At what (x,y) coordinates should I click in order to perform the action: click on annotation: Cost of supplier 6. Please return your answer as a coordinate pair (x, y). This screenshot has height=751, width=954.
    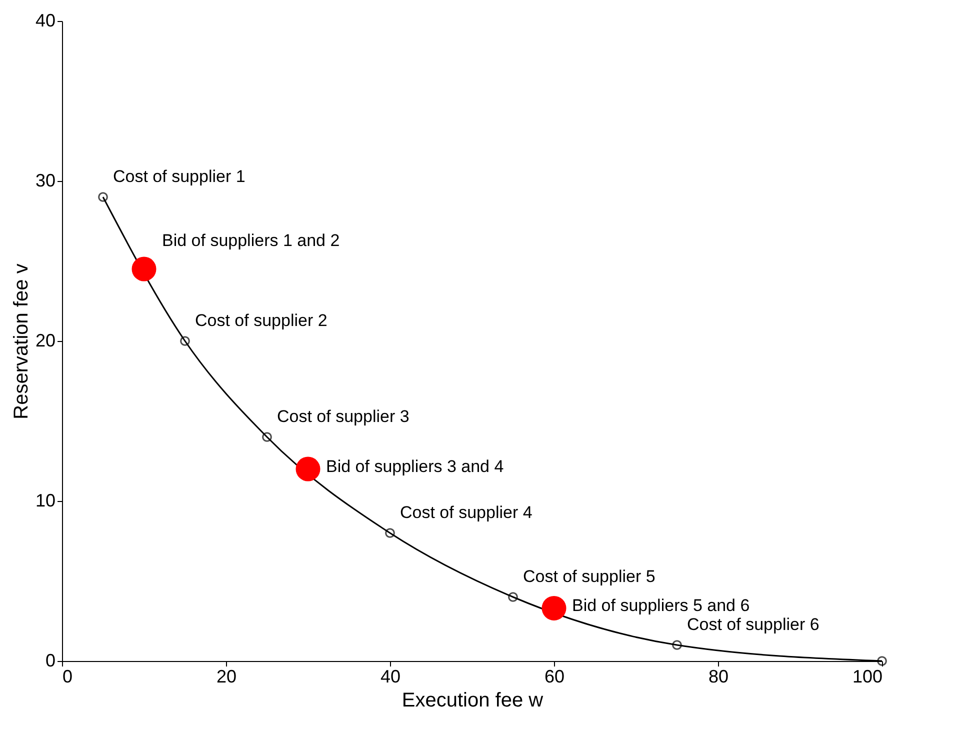
    Looking at the image, I should click on (753, 624).